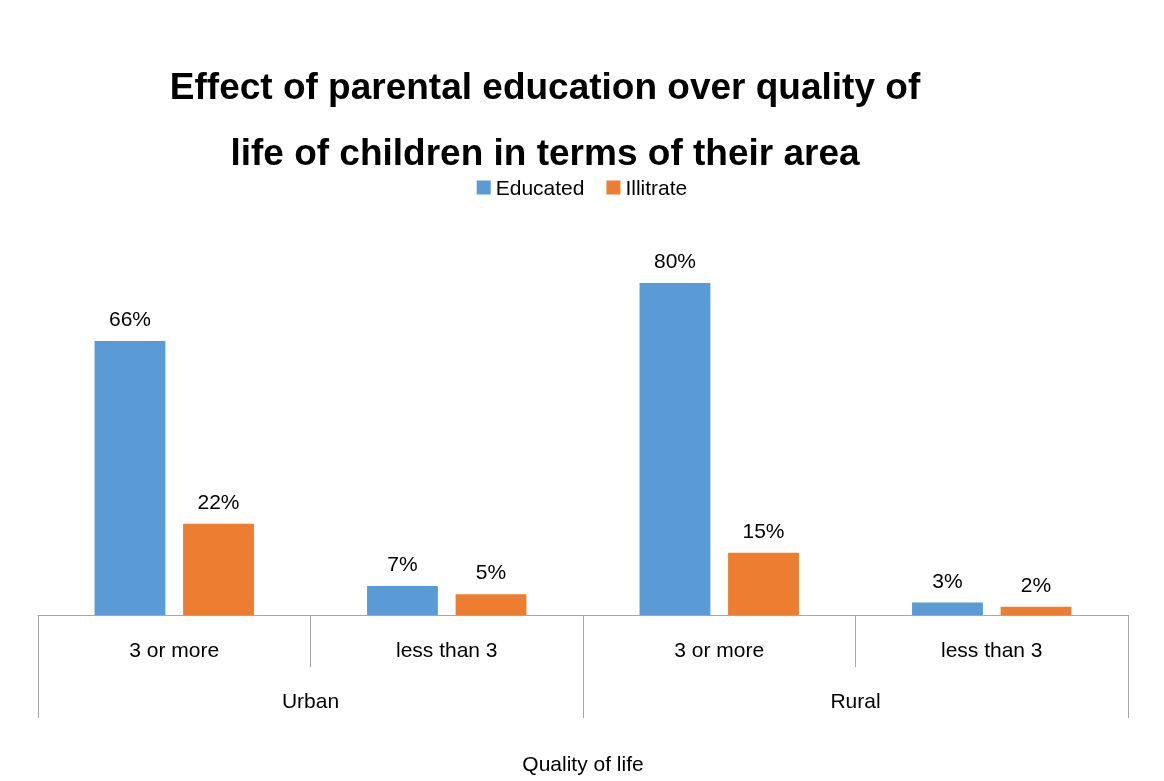  I want to click on data-label: 3%, so click(947, 580).